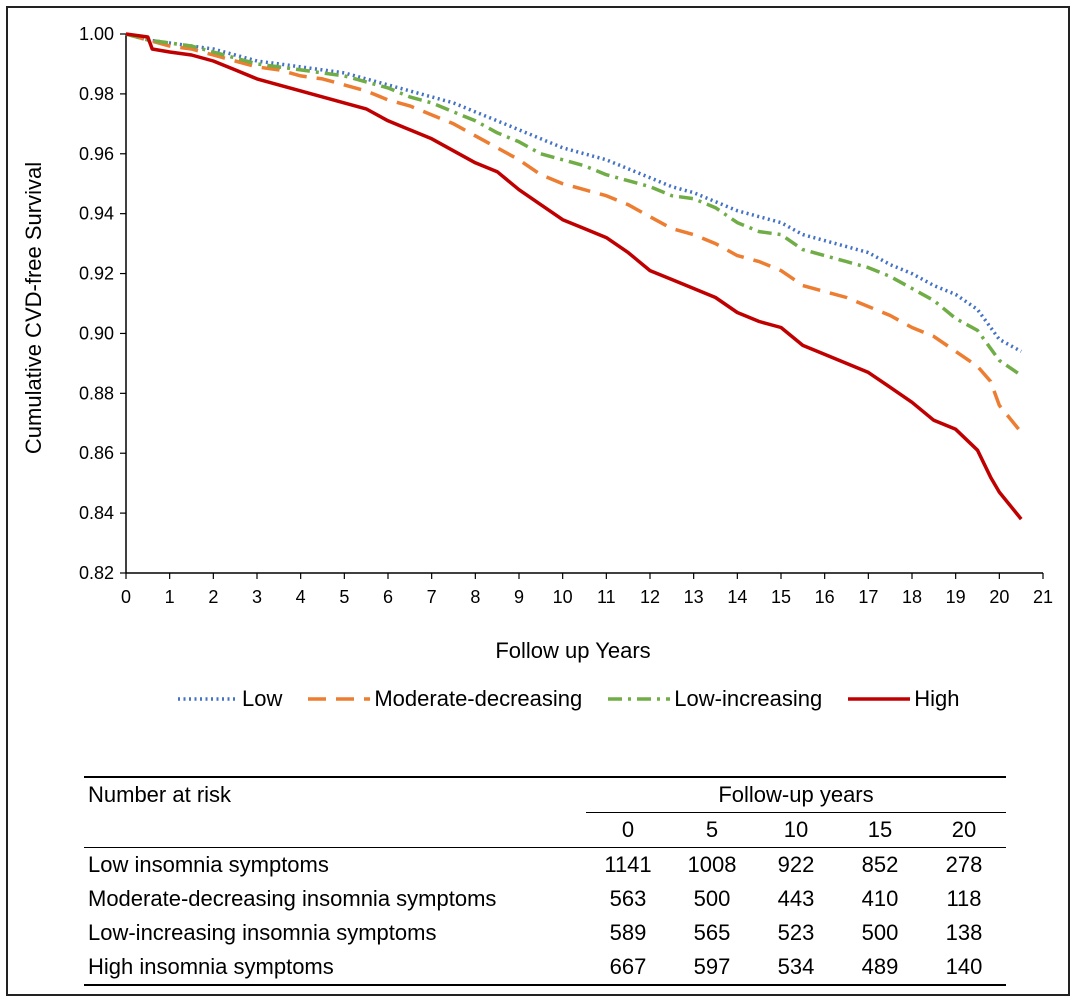 The width and height of the screenshot is (1080, 1005). Describe the element at coordinates (126, 597) in the screenshot. I see `x-tick-label: 0` at that location.